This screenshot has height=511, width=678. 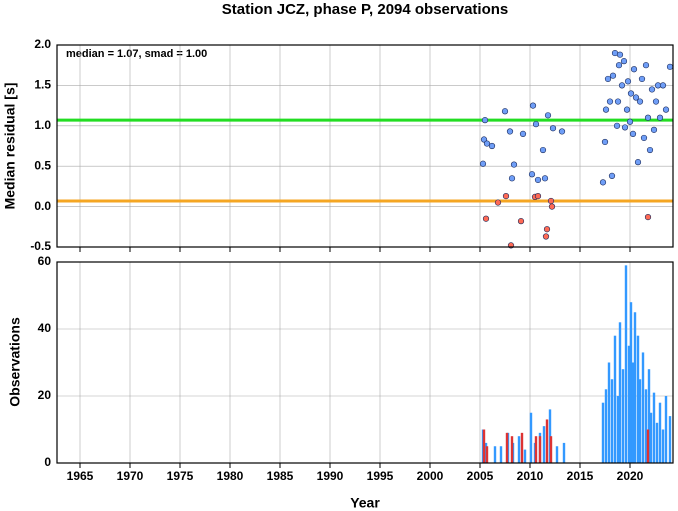 I want to click on x-axis-label: Year, so click(x=365, y=503).